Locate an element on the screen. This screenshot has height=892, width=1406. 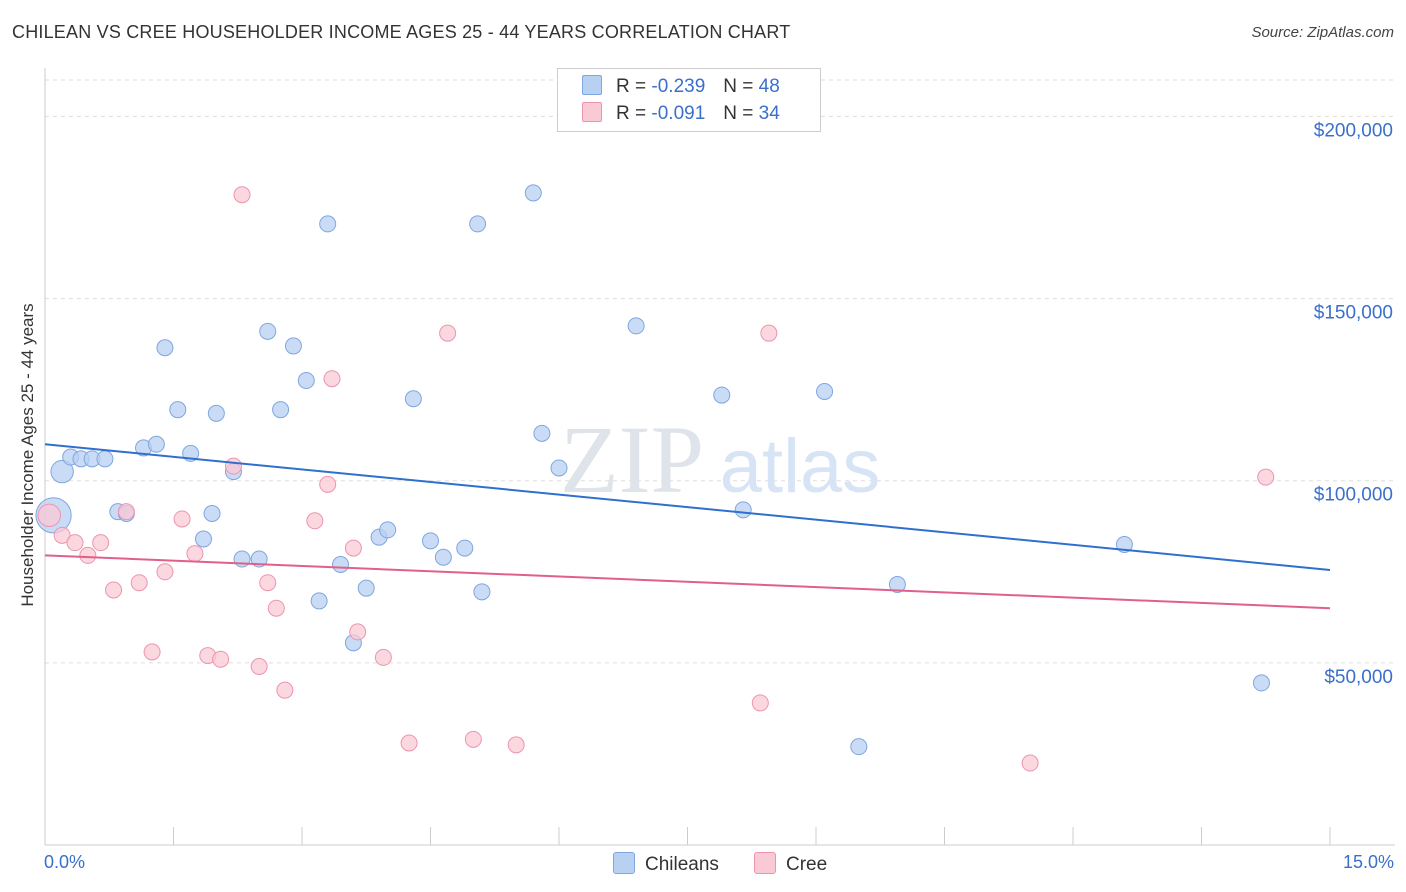
watermark-atlas: atlas is located at coordinates (800, 466).